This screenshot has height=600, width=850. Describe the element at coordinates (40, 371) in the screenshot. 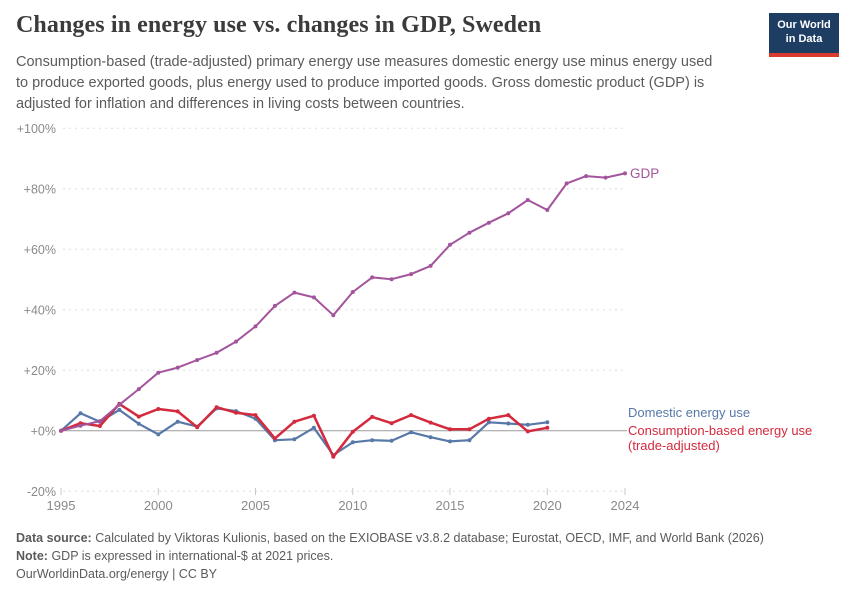

I see `svg-text: +20%` at that location.